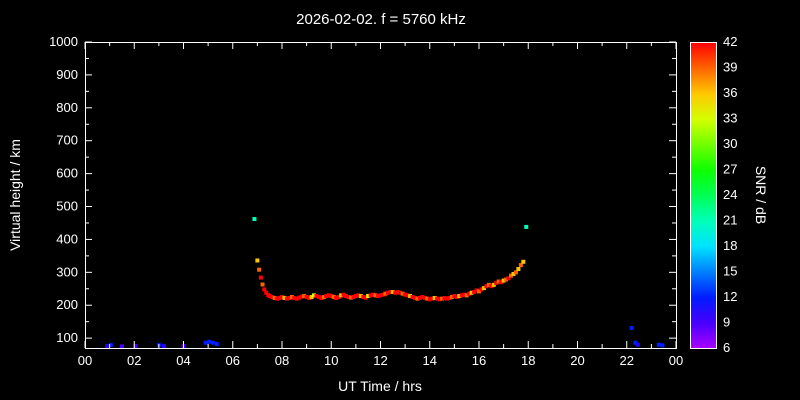 The width and height of the screenshot is (800, 400). I want to click on svg-text: 9, so click(726, 322).